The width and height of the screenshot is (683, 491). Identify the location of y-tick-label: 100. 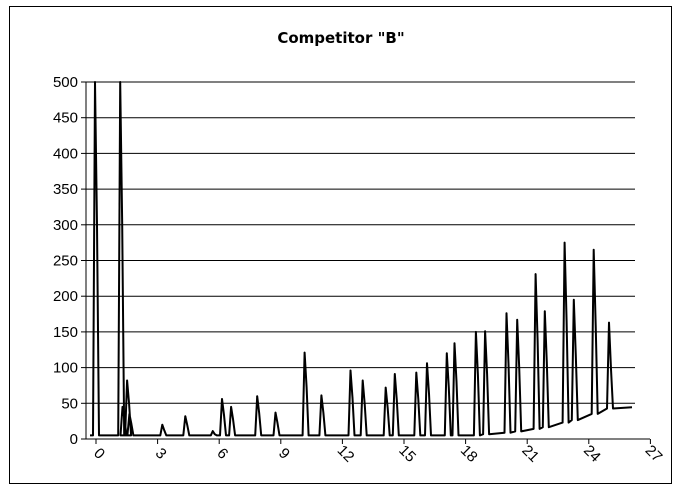
(65, 368).